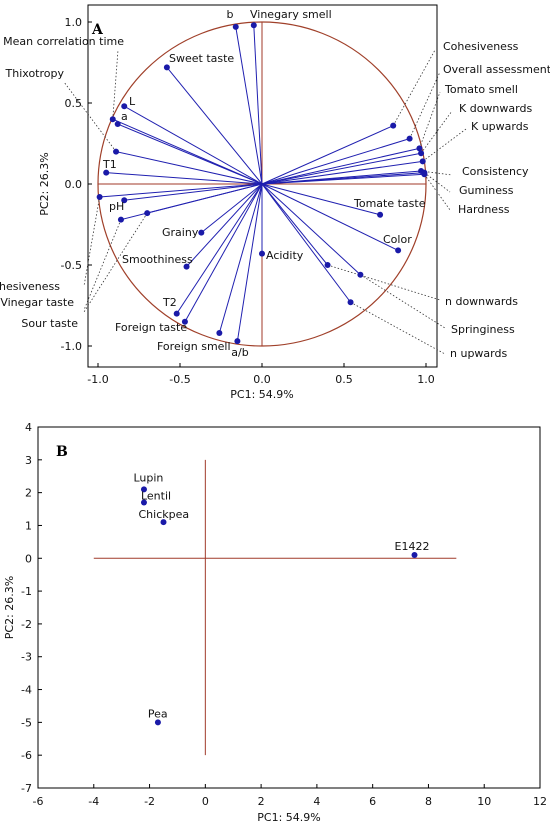 This screenshot has height=832, width=550. What do you see at coordinates (30, 286) in the screenshot?
I see `label-adhesiveness: Adhesiveness` at bounding box center [30, 286].